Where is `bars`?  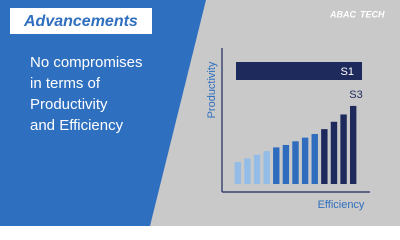 bars is located at coordinates (295, 144).